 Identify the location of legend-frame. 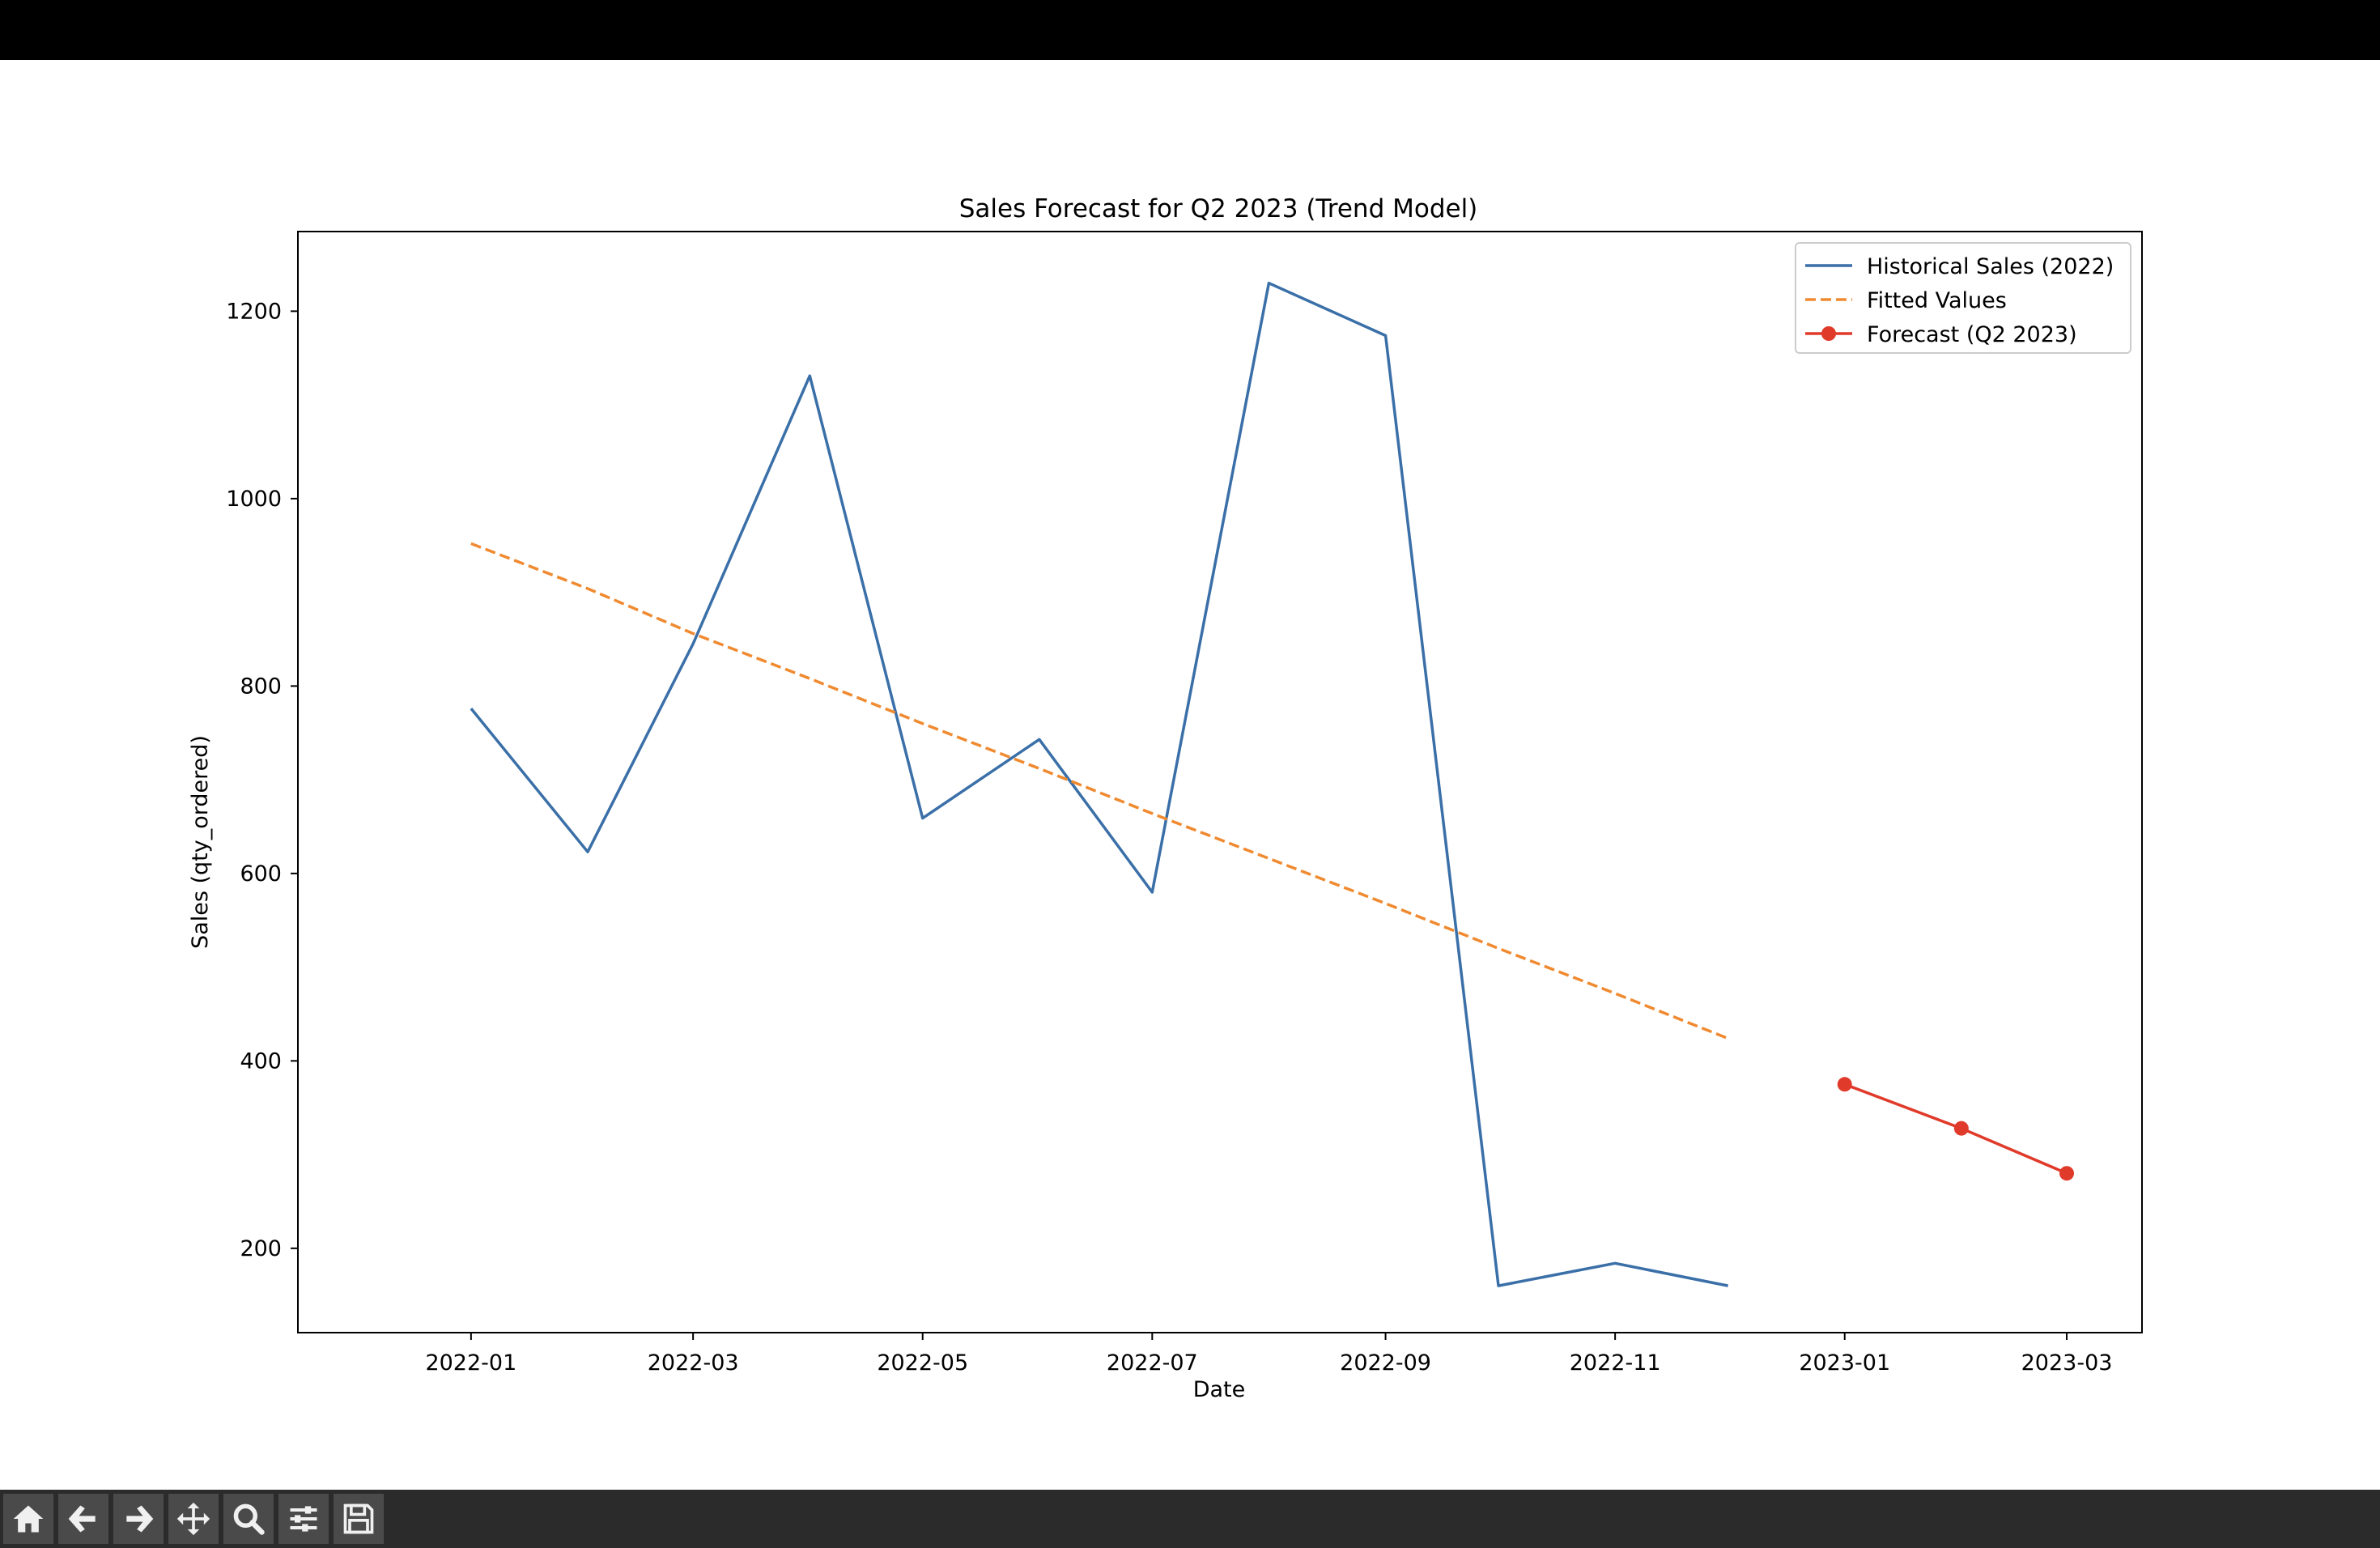
(1963, 298).